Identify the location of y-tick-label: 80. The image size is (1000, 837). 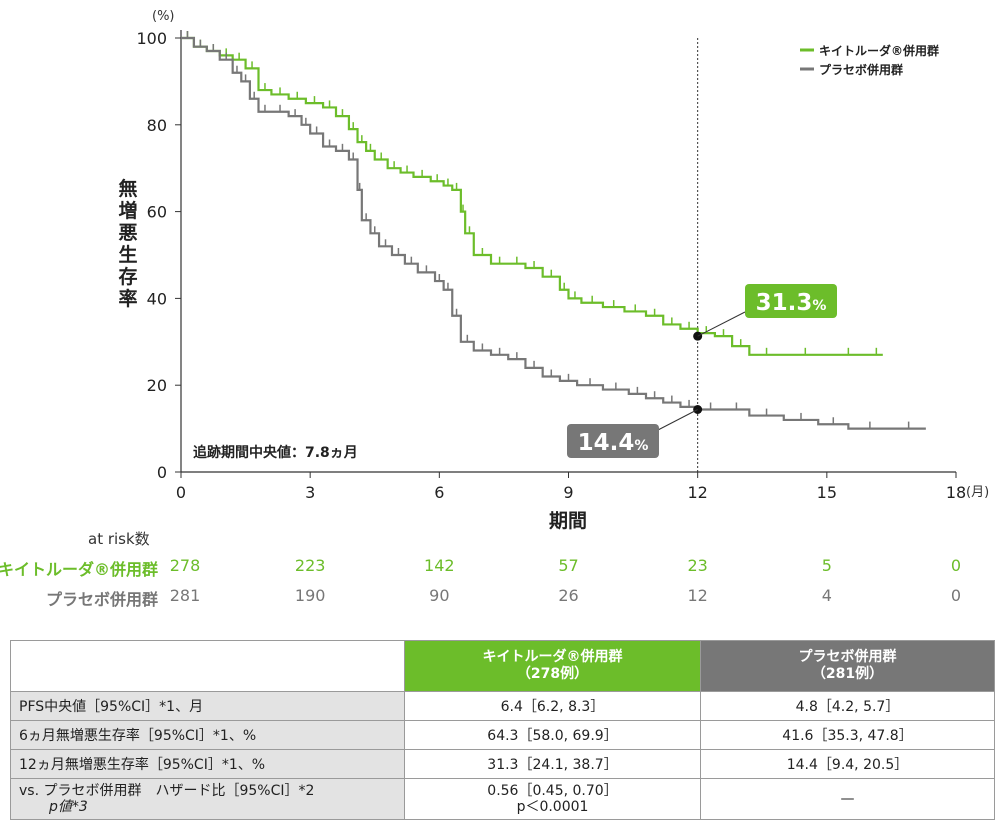
(157, 125).